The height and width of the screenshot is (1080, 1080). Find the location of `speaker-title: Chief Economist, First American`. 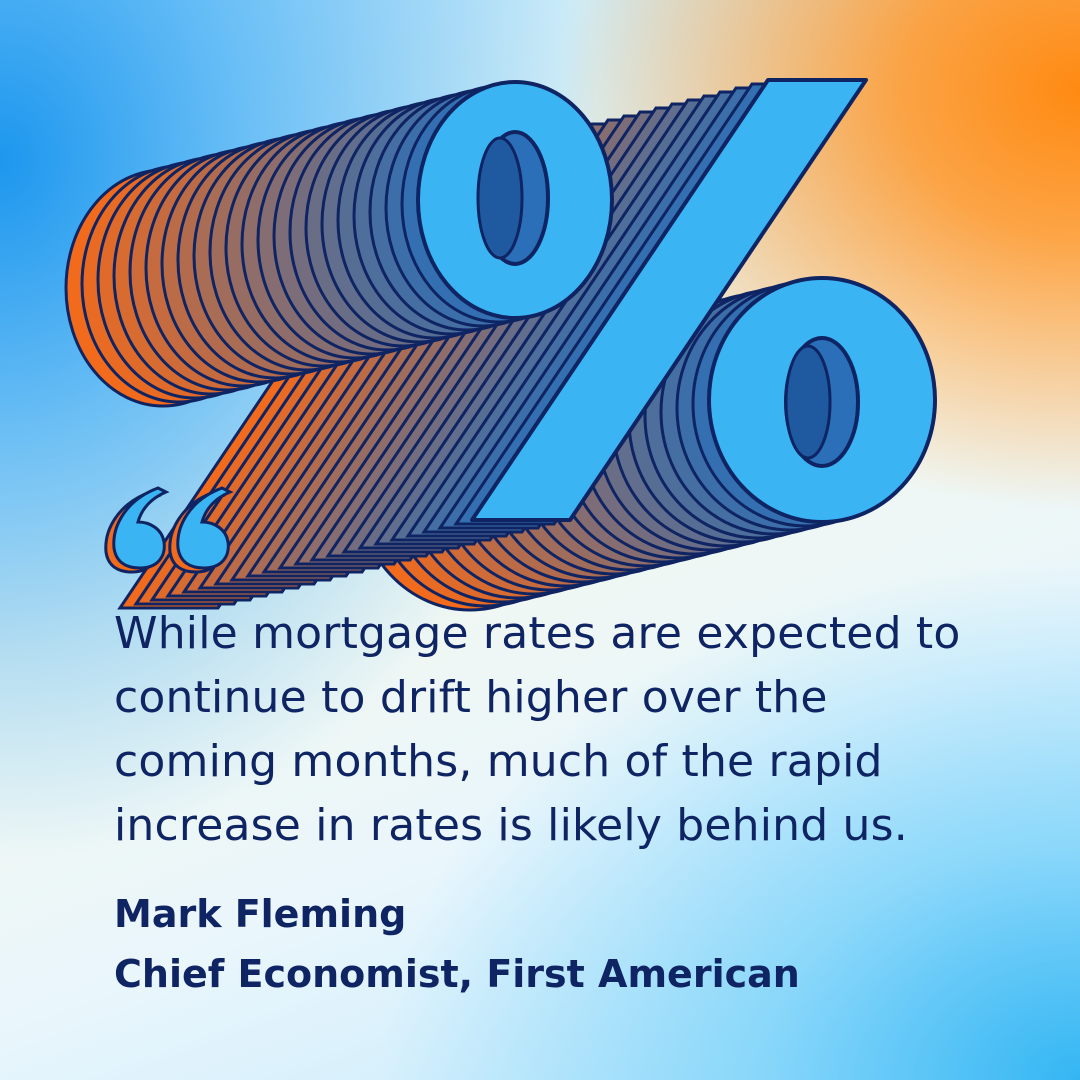

speaker-title: Chief Economist, First American is located at coordinates (457, 974).